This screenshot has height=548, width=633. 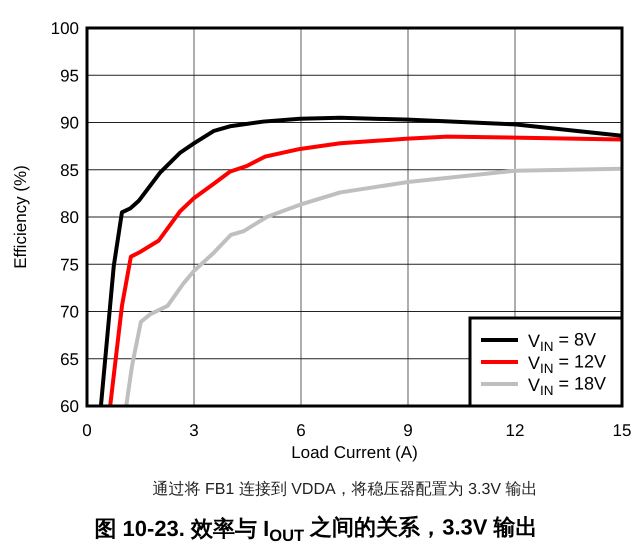 I want to click on x-tick-label: 6, so click(x=301, y=430).